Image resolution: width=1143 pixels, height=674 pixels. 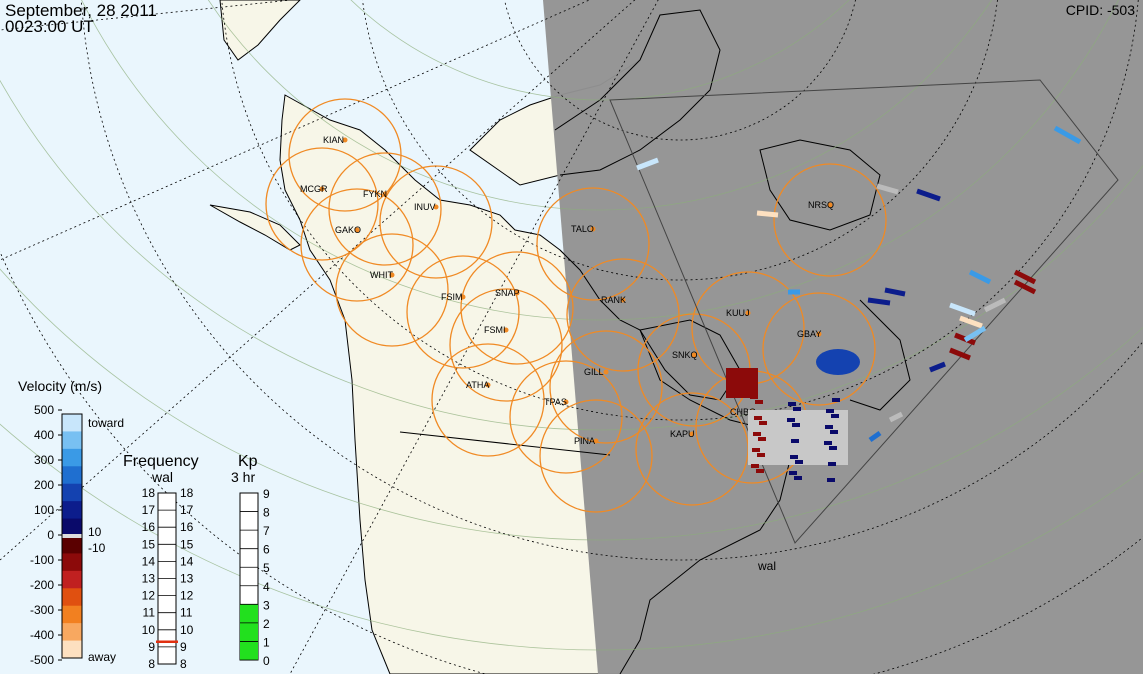 I want to click on station-label: GILL, so click(x=594, y=372).